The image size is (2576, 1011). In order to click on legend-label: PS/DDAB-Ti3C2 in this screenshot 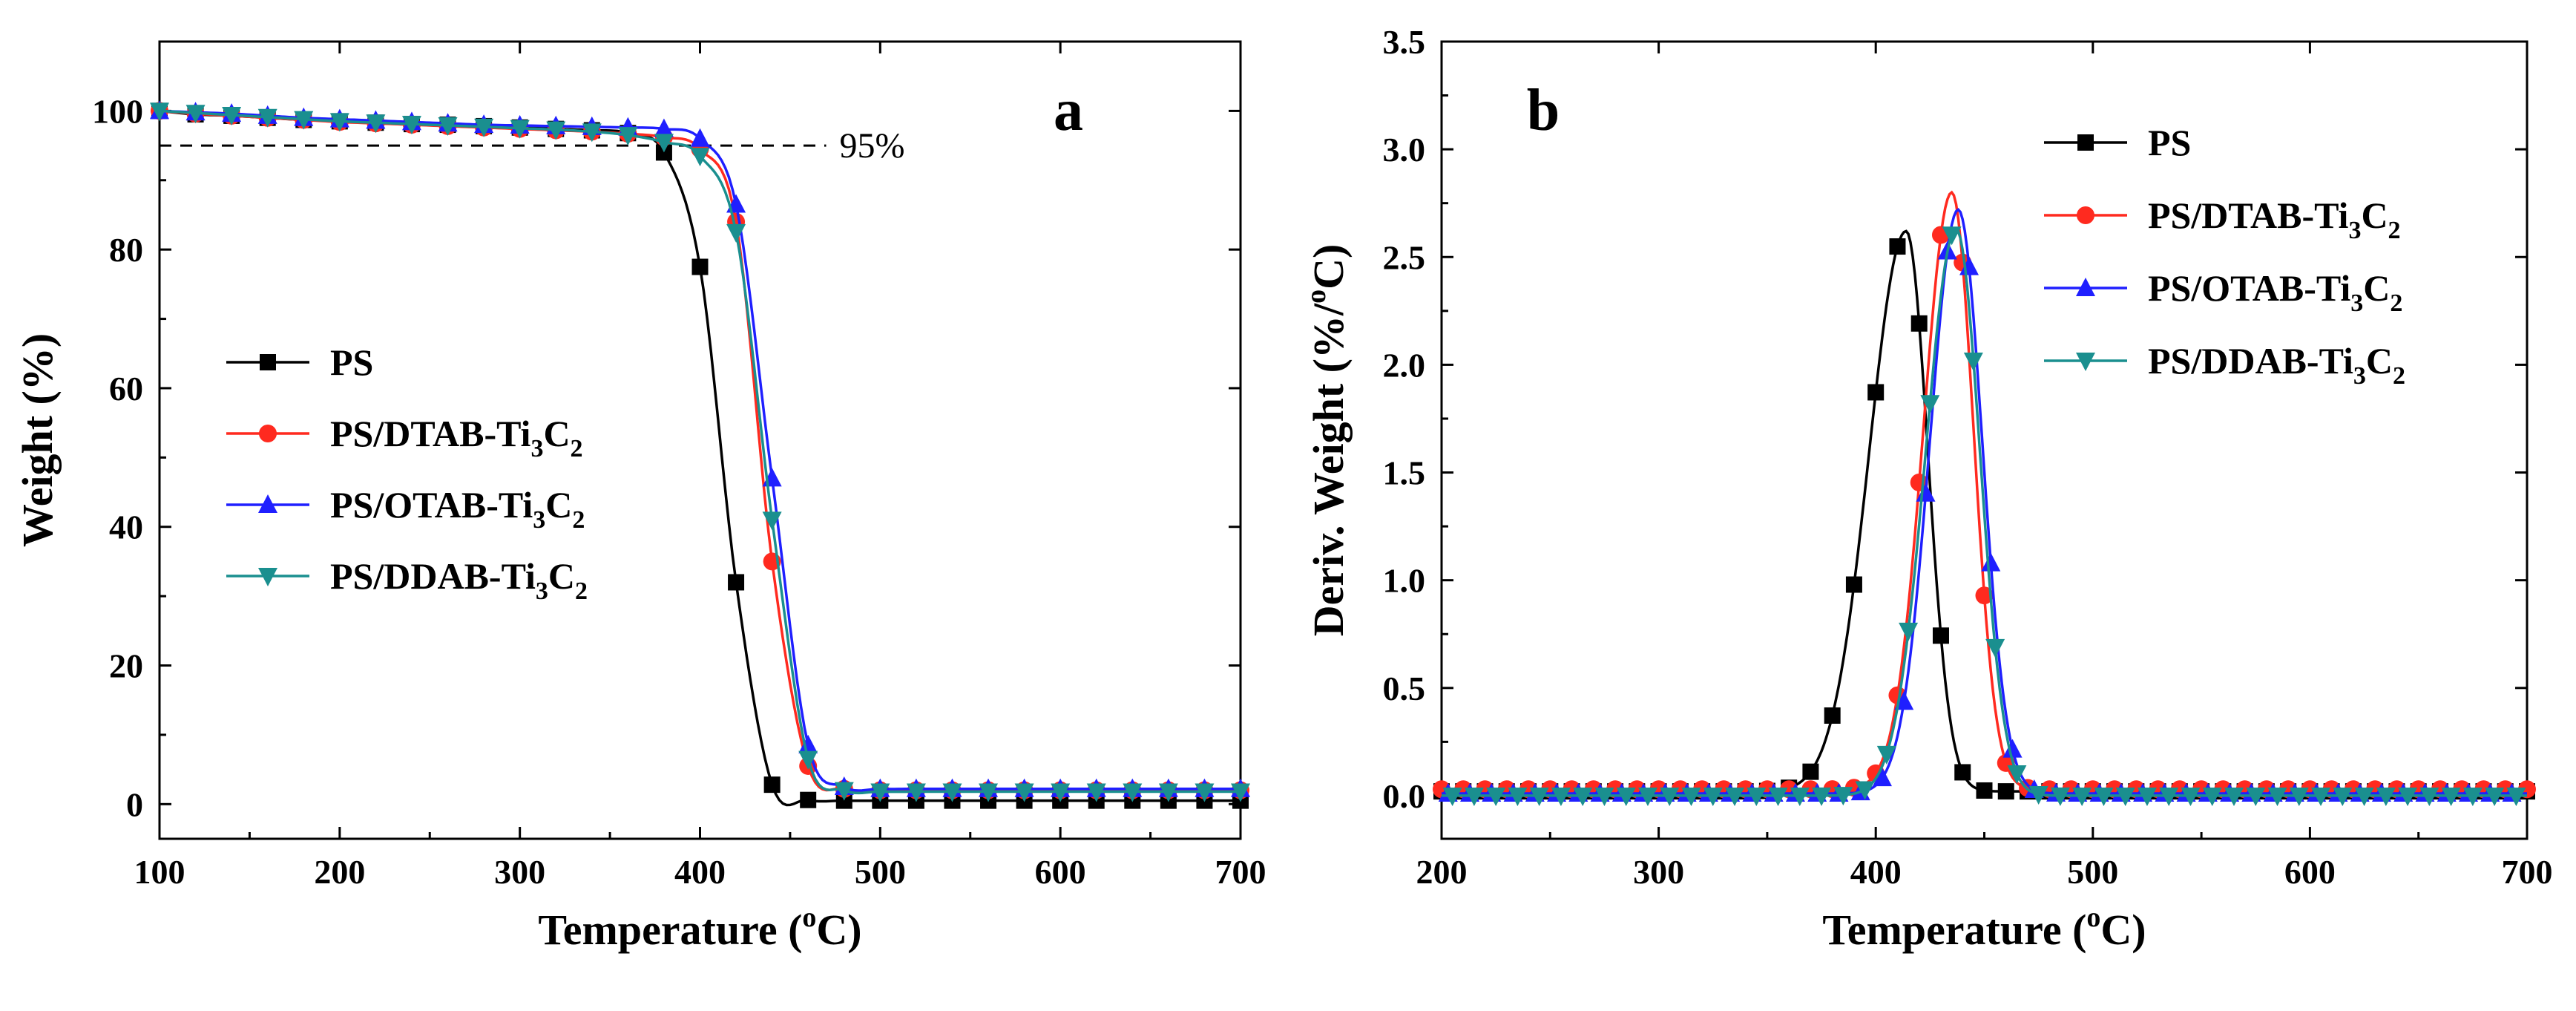, I will do `click(459, 580)`.